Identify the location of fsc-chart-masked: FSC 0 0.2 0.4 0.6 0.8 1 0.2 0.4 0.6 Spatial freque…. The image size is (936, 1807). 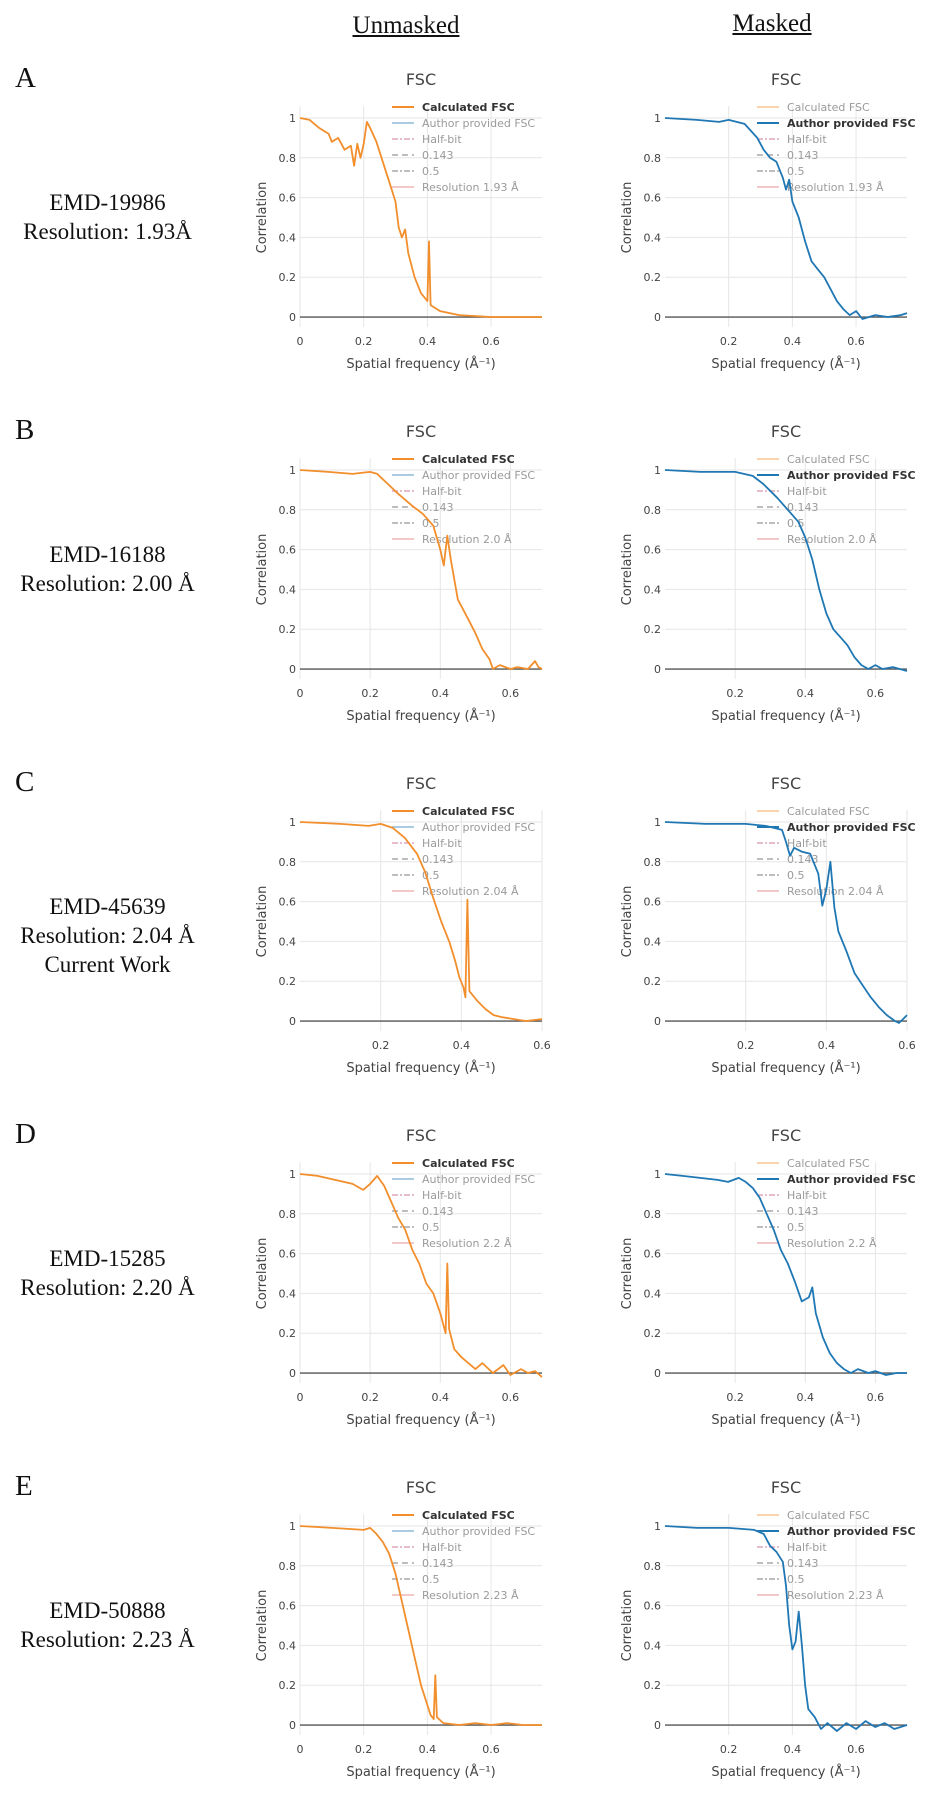
(768, 221).